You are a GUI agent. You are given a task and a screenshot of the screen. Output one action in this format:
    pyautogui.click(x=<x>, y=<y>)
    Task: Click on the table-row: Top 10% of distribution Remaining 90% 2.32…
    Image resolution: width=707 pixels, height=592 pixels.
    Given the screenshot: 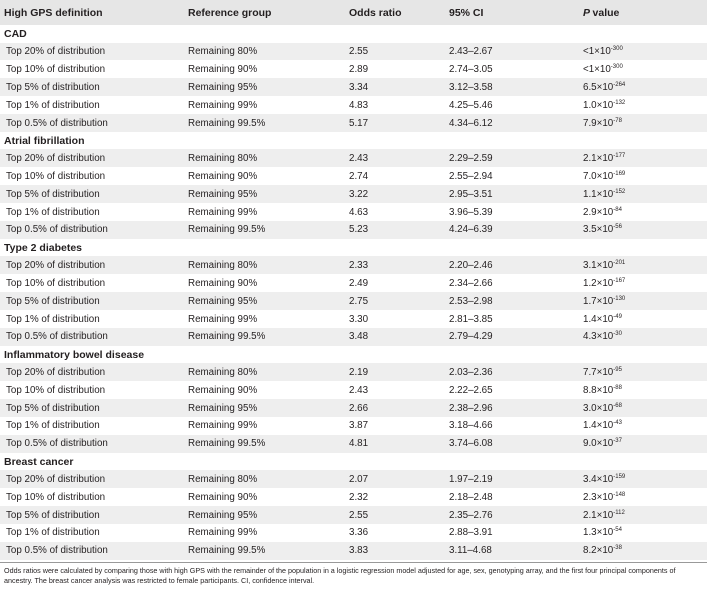 What is the action you would take?
    pyautogui.click(x=353, y=497)
    